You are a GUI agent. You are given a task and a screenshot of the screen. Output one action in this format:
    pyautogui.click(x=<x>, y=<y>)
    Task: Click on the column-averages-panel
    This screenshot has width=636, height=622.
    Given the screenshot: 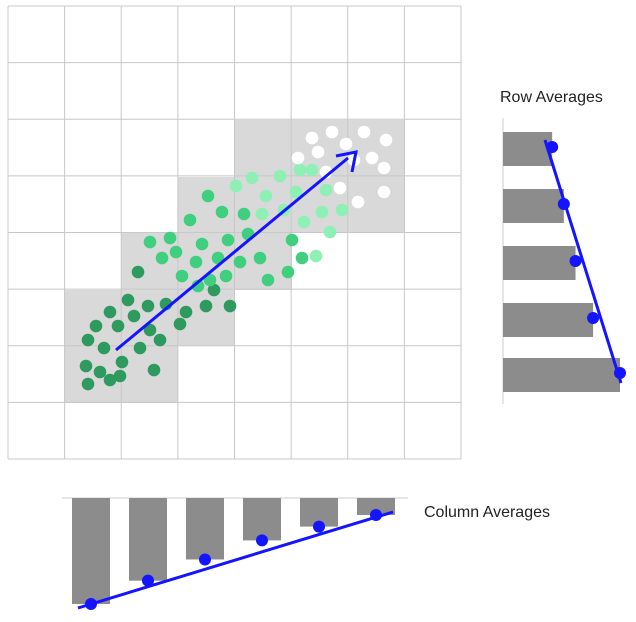 What is the action you would take?
    pyautogui.click(x=235, y=553)
    